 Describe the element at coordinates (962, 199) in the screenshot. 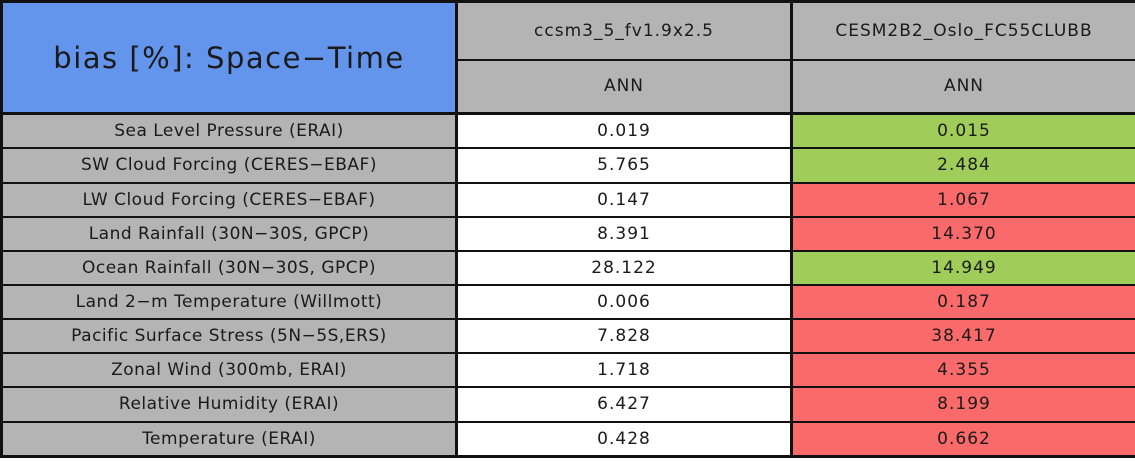

I see `value-cell: 1.067` at that location.